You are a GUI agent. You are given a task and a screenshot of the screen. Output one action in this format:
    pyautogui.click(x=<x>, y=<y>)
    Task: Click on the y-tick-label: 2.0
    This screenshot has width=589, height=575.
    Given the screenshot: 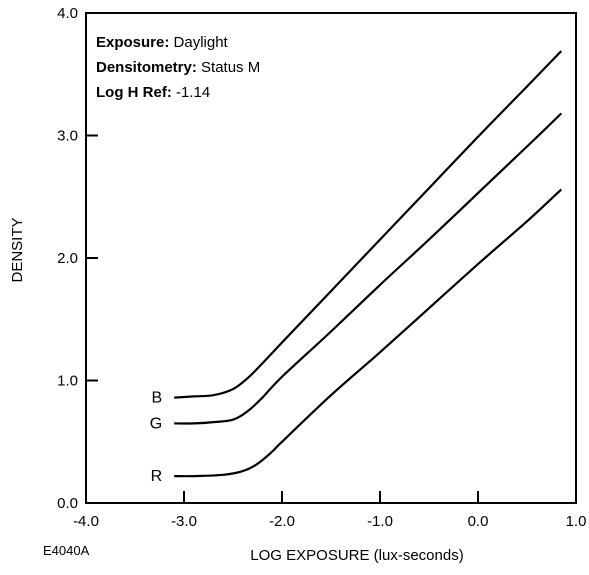 What is the action you would take?
    pyautogui.click(x=67, y=258)
    